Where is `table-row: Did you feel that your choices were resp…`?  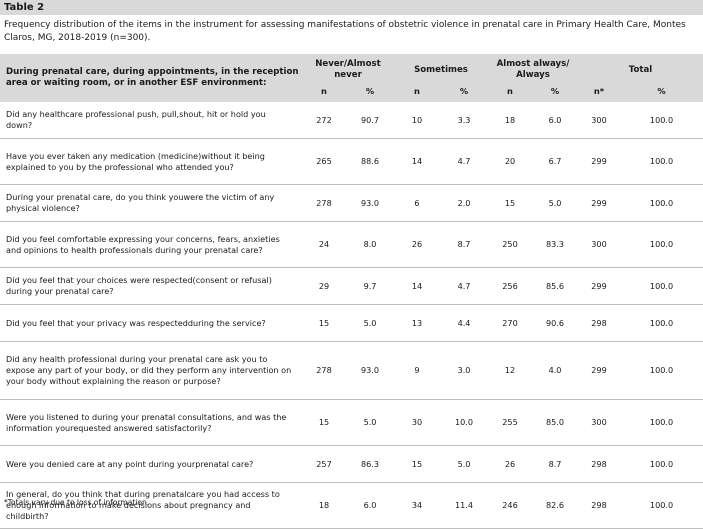
table-row: Did you feel that your choices were resp… is located at coordinates (351, 286).